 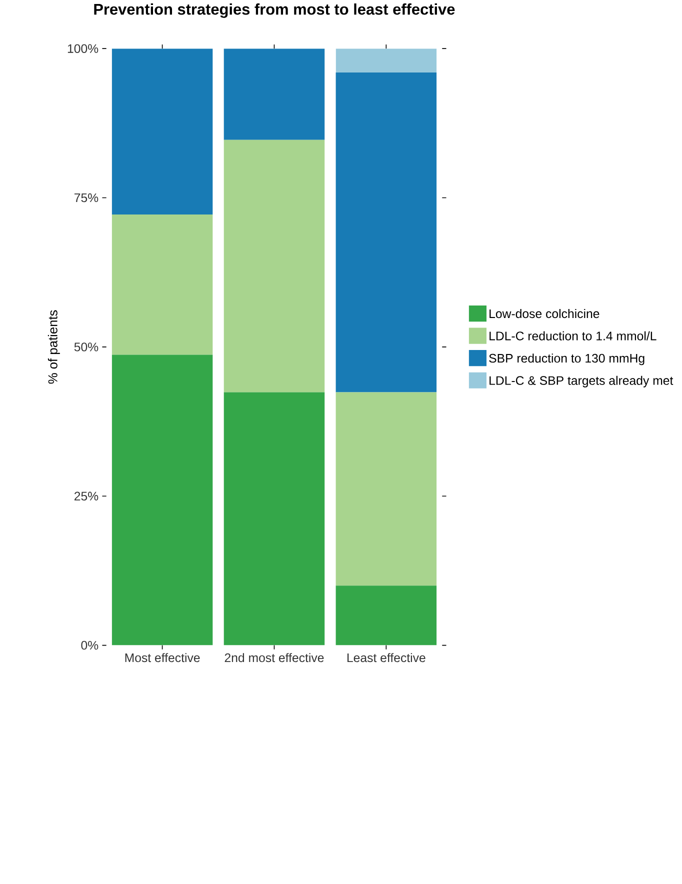 What do you see at coordinates (86, 496) in the screenshot?
I see `y-tick-label: 25%` at bounding box center [86, 496].